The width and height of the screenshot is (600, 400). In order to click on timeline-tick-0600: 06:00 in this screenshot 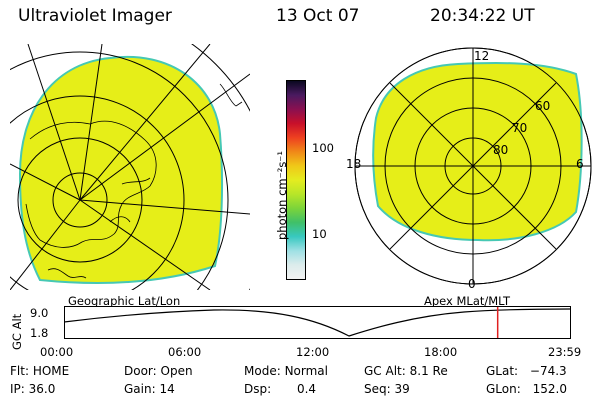, I will do `click(185, 352)`.